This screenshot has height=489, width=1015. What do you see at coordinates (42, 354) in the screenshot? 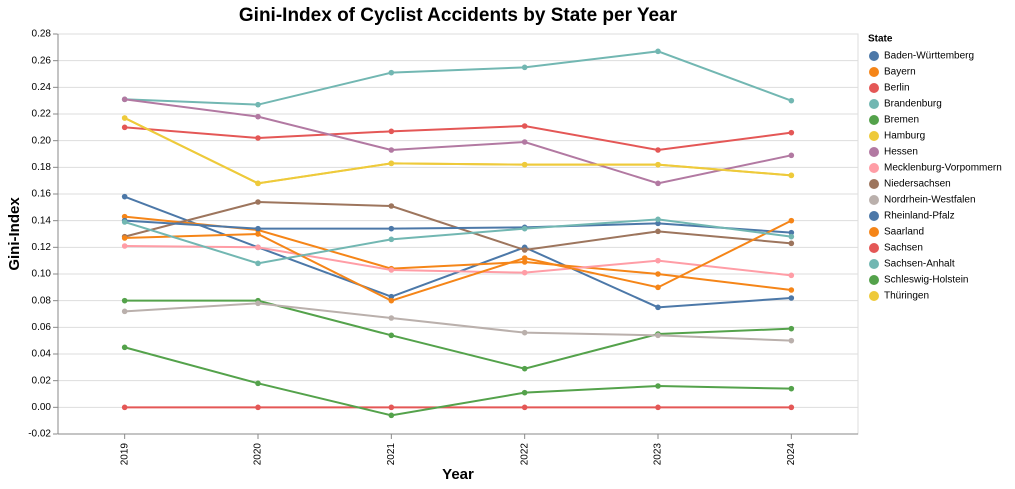
I see `y-tick-label: 0.04` at bounding box center [42, 354].